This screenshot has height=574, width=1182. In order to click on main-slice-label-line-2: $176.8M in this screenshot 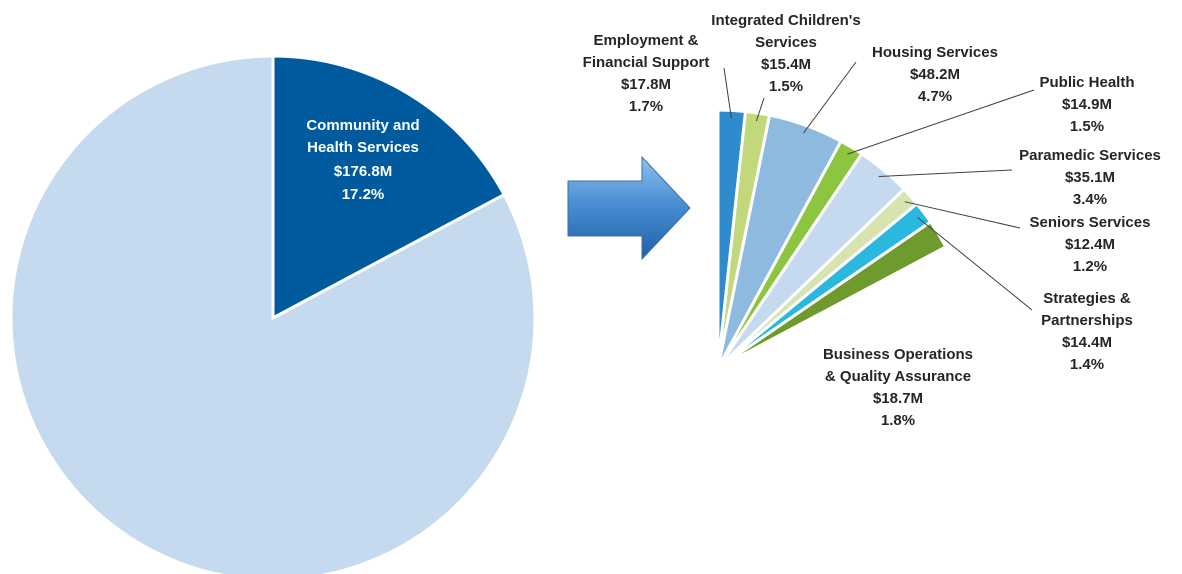, I will do `click(363, 171)`.